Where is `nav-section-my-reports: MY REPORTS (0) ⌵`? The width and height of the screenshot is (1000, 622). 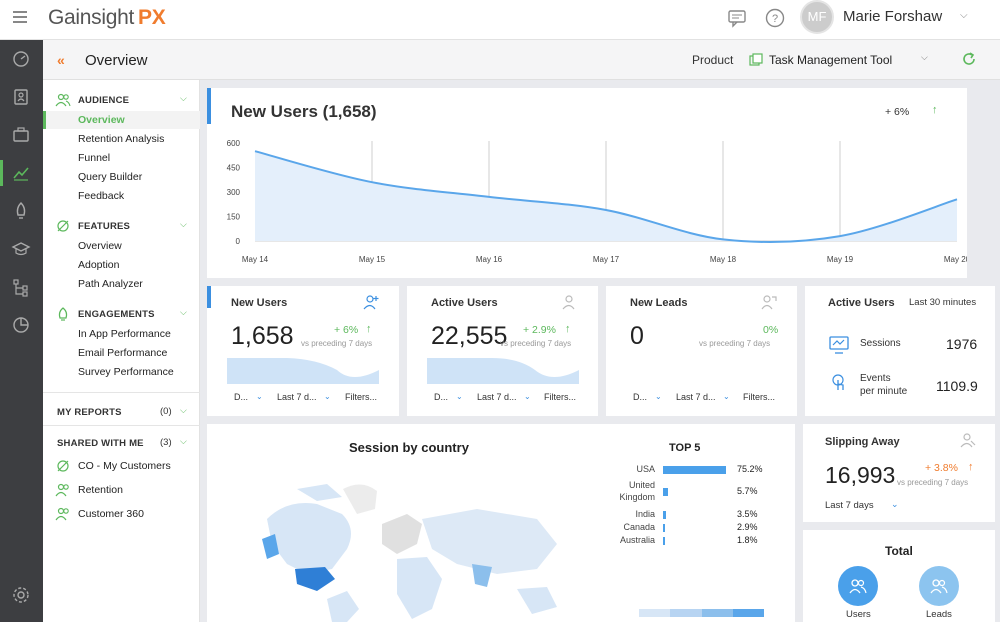
nav-section-my-reports: MY REPORTS (0) ⌵ is located at coordinates (121, 412).